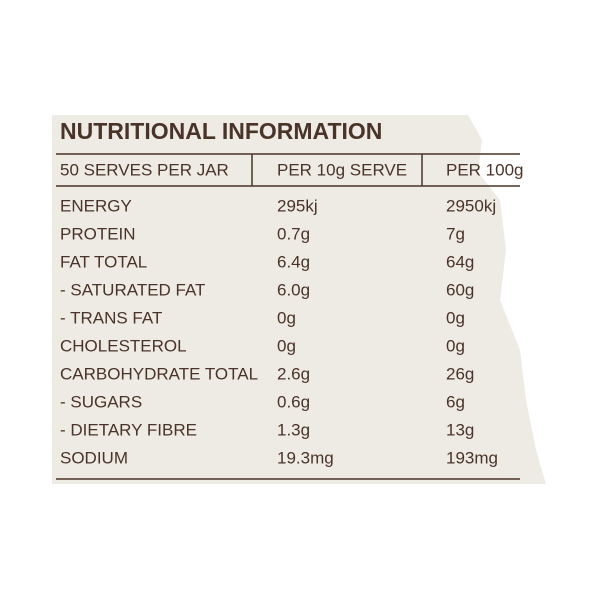 This screenshot has height=600, width=600. Describe the element at coordinates (342, 169) in the screenshot. I see `header-cell: PER 10g SERVE` at that location.